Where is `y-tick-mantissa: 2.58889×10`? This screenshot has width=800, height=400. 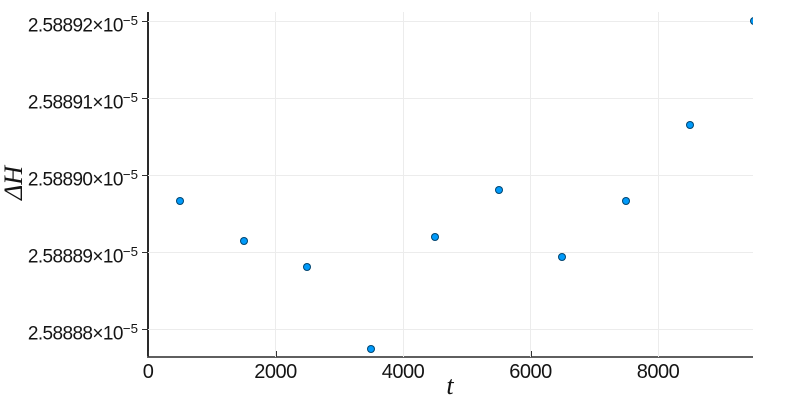 y-tick-mantissa: 2.58889×10 is located at coordinates (75, 257).